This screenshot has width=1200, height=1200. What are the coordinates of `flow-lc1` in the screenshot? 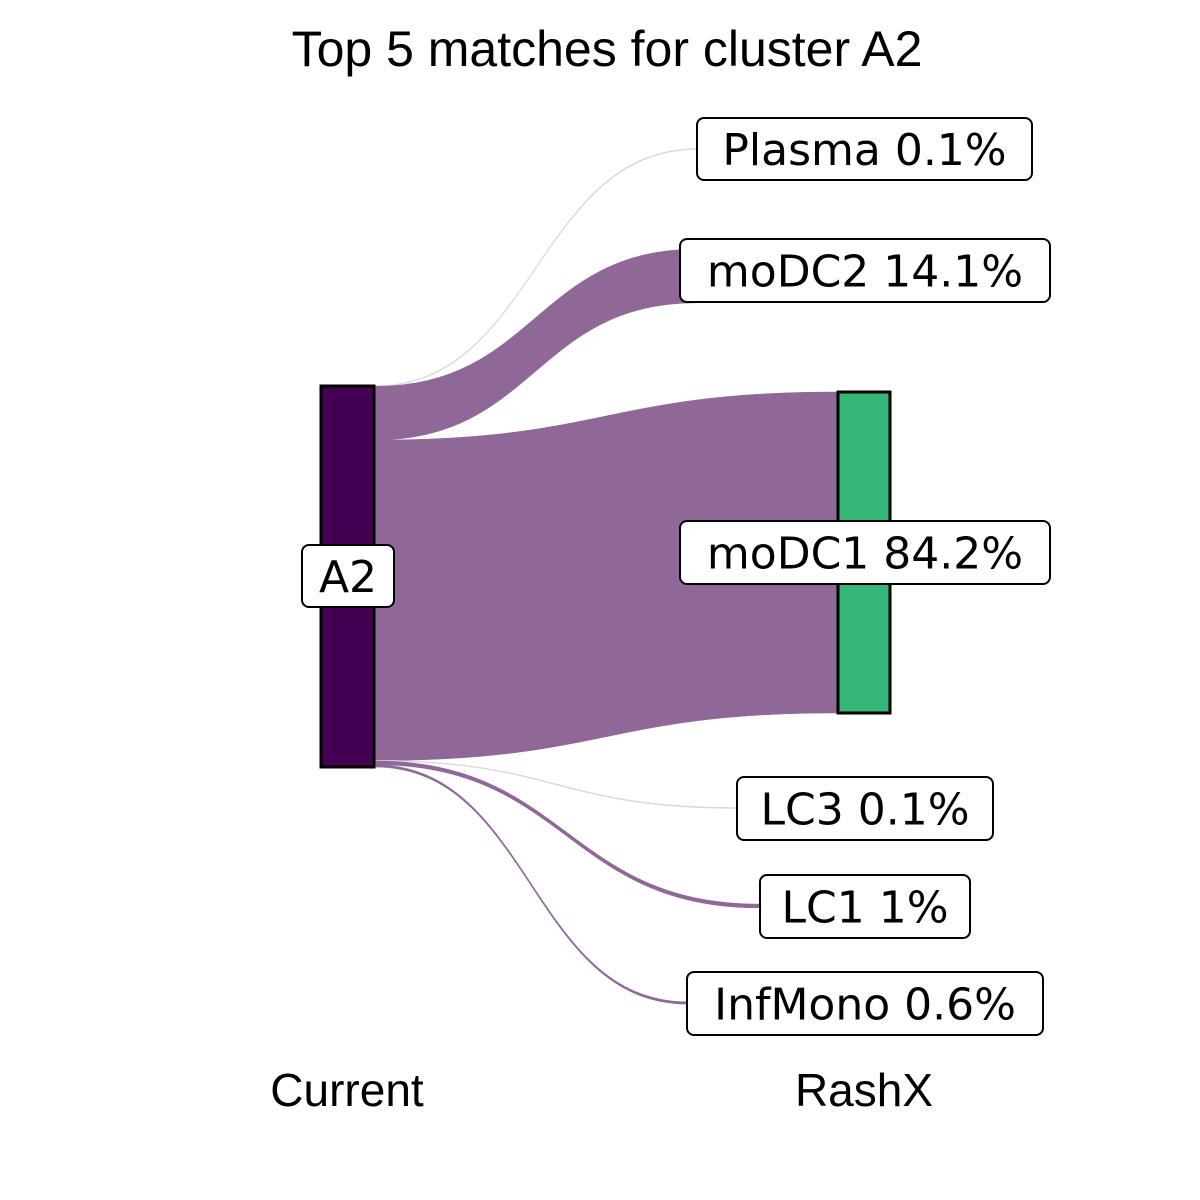 It's located at (567, 834).